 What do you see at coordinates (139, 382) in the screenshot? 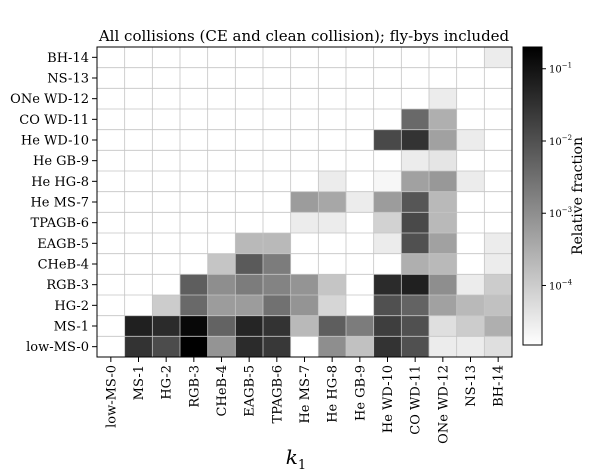
I see `x-tick-label: MS-1` at bounding box center [139, 382].